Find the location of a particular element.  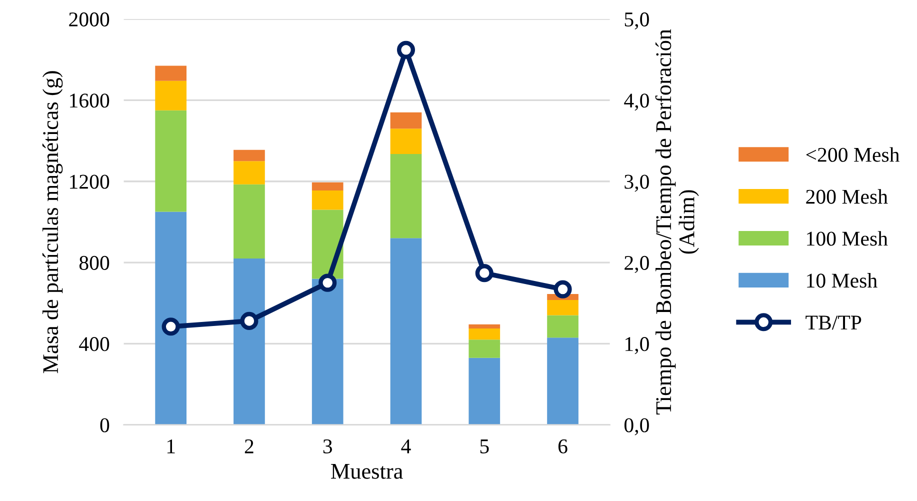

y-tick-label: 1600 is located at coordinates (90, 101).